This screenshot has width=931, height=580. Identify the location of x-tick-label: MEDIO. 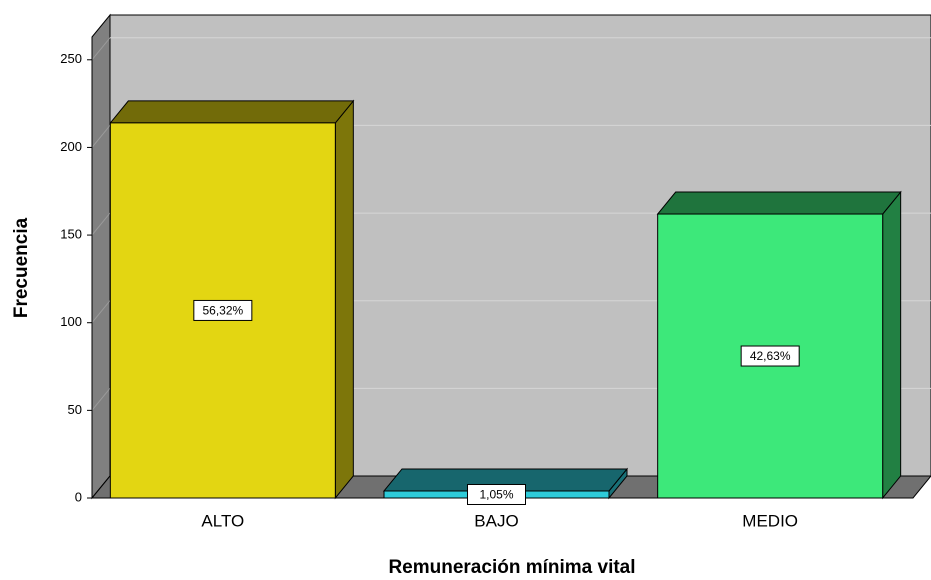
(770, 520).